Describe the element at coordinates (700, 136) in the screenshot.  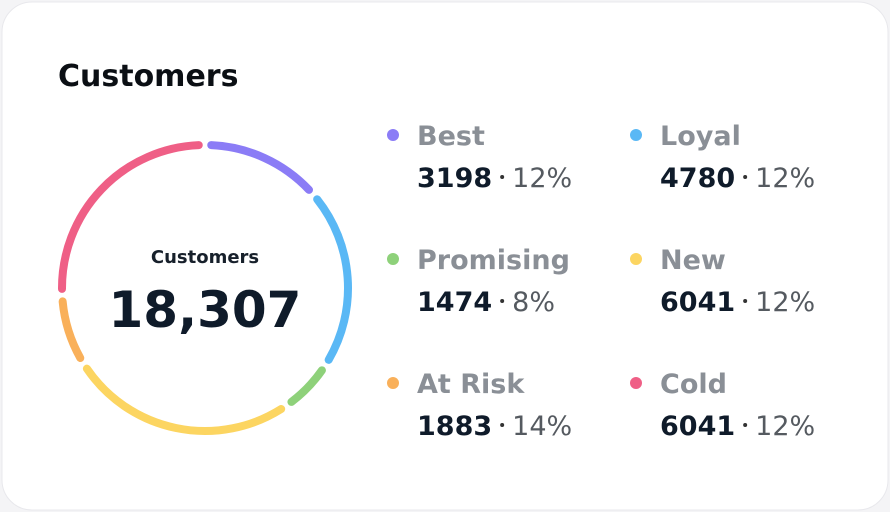
I see `legend-name: Loyal` at that location.